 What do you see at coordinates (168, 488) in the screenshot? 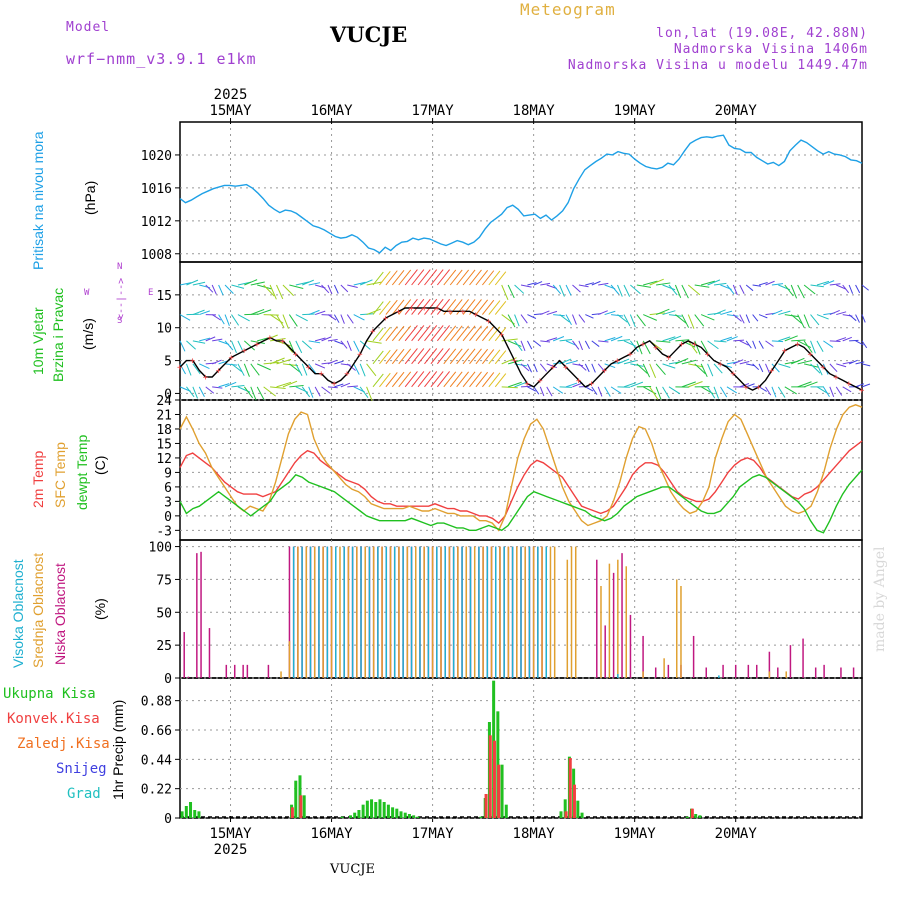
I see `y-tick-label: 6` at bounding box center [168, 488].